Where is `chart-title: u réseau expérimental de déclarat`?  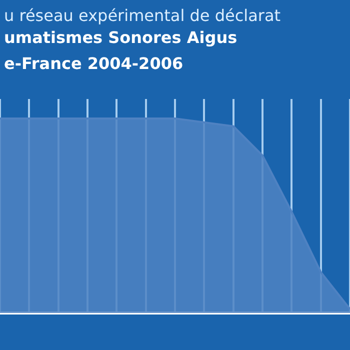 chart-title: u réseau expérimental de déclarat is located at coordinates (143, 15).